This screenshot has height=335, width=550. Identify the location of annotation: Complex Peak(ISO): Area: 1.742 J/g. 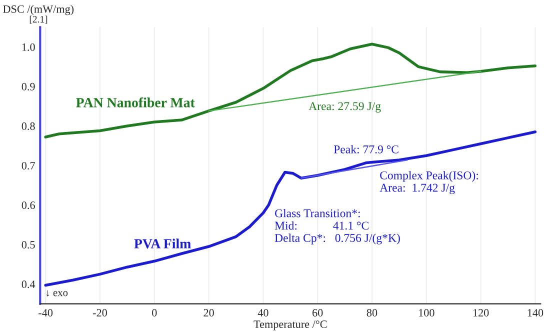
(429, 182).